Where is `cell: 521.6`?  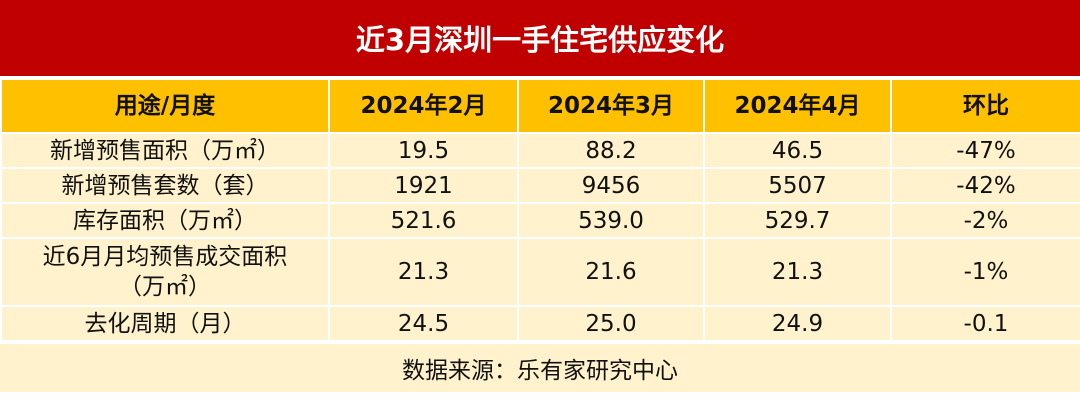 cell: 521.6 is located at coordinates (423, 220).